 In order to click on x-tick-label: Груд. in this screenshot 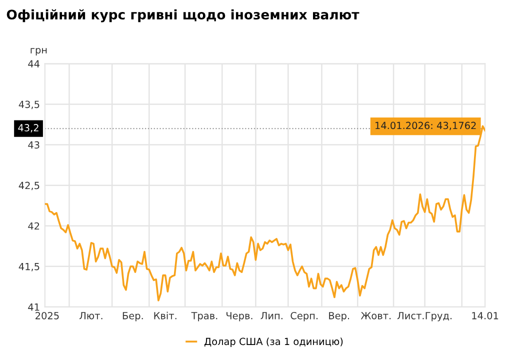, I will do `click(439, 317)`.